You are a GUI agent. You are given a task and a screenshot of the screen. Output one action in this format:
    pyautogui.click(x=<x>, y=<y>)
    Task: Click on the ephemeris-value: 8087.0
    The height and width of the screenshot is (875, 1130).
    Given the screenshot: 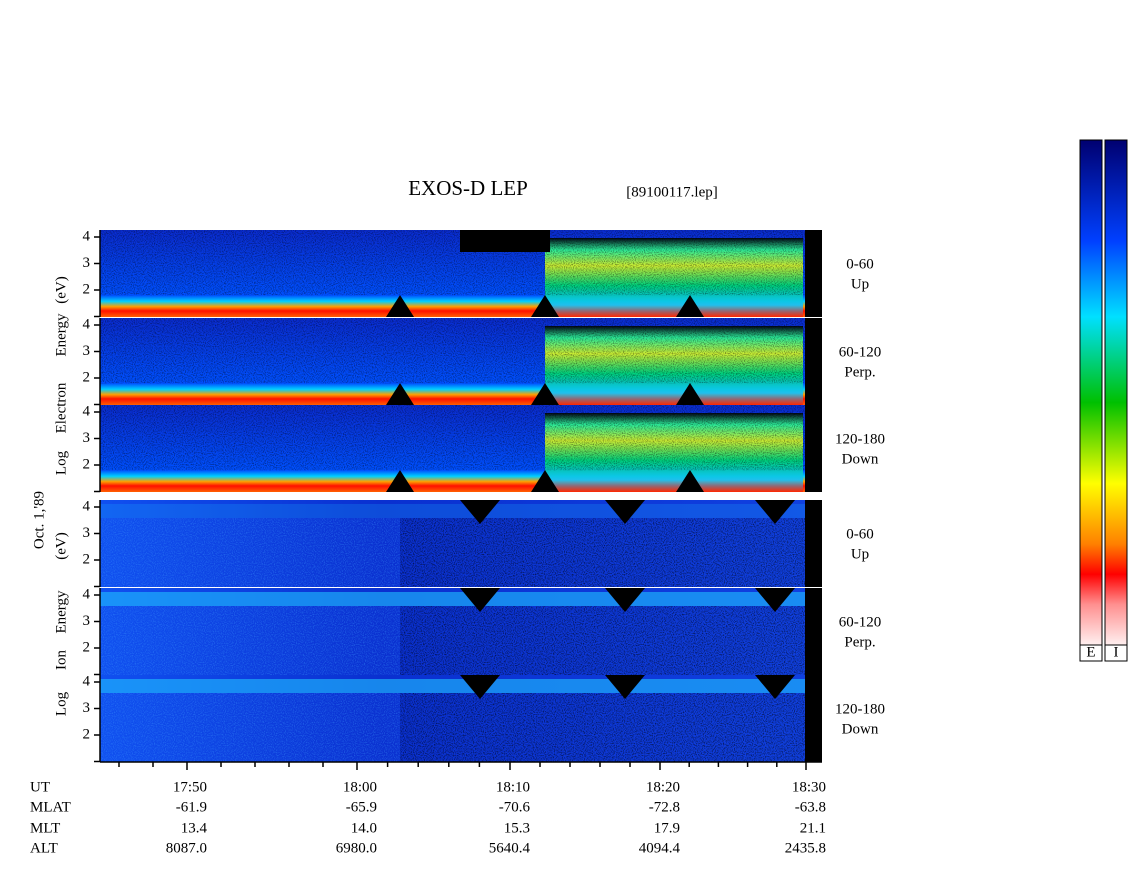 What is the action you would take?
    pyautogui.click(x=186, y=848)
    